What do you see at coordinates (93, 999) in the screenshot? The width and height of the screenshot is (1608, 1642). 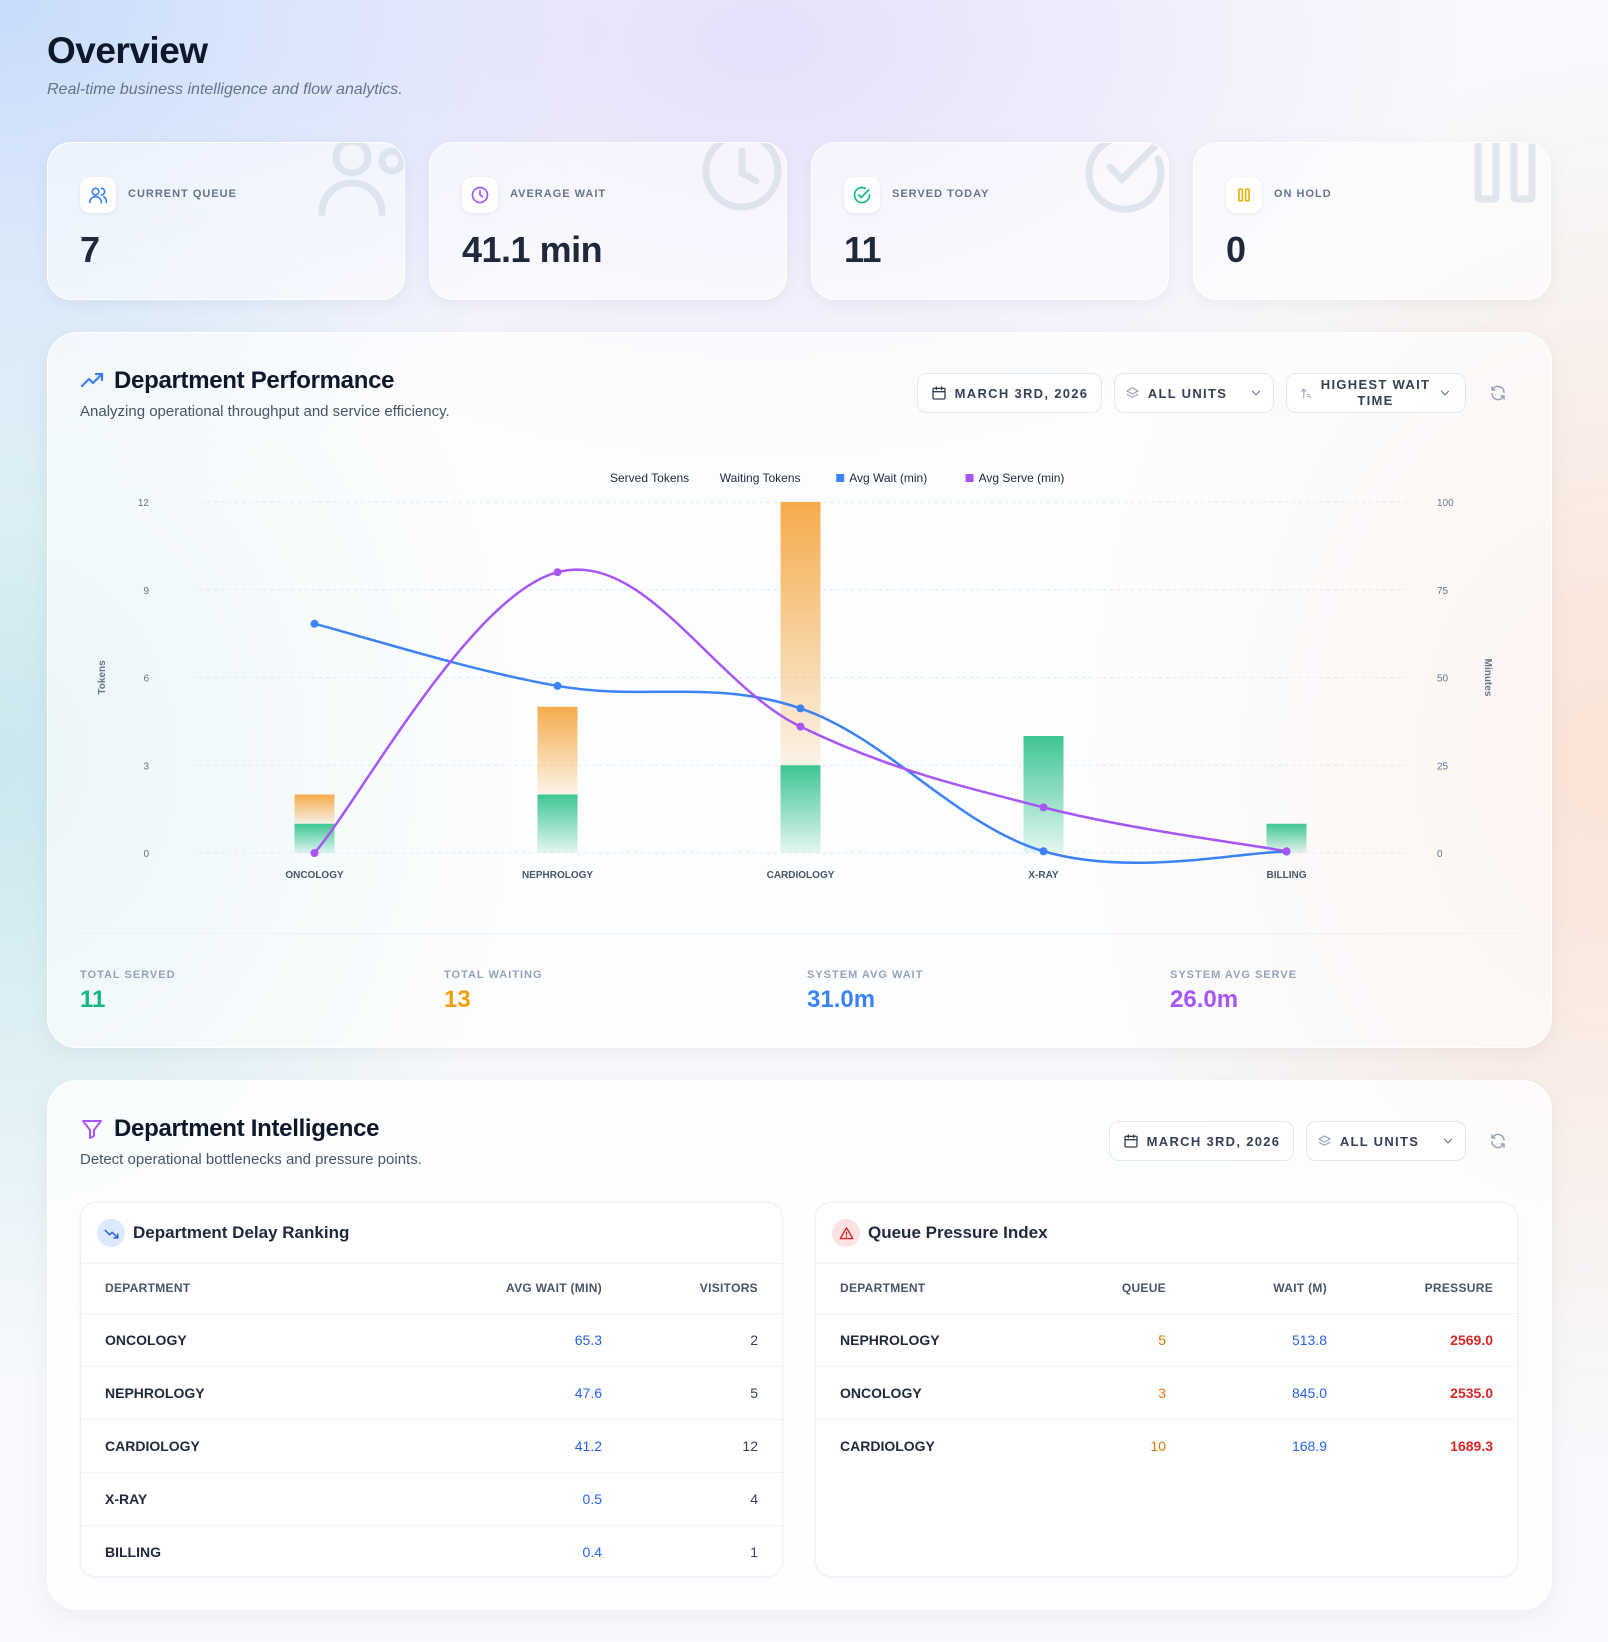 I see `summary-value: 11` at bounding box center [93, 999].